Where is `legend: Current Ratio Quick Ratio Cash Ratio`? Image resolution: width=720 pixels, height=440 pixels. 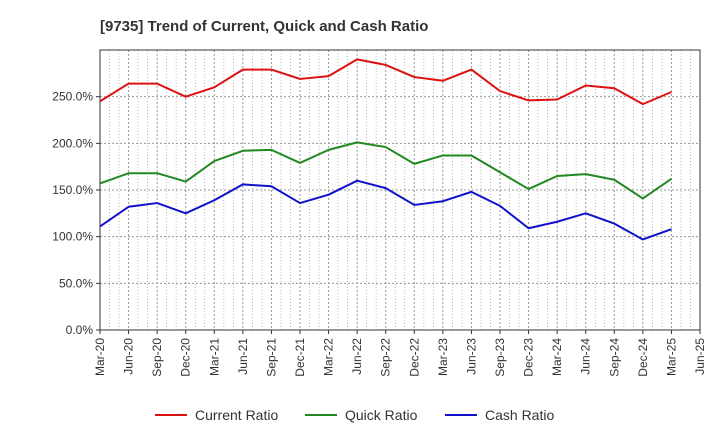 legend: Current Ratio Quick Ratio Cash Ratio is located at coordinates (354, 415).